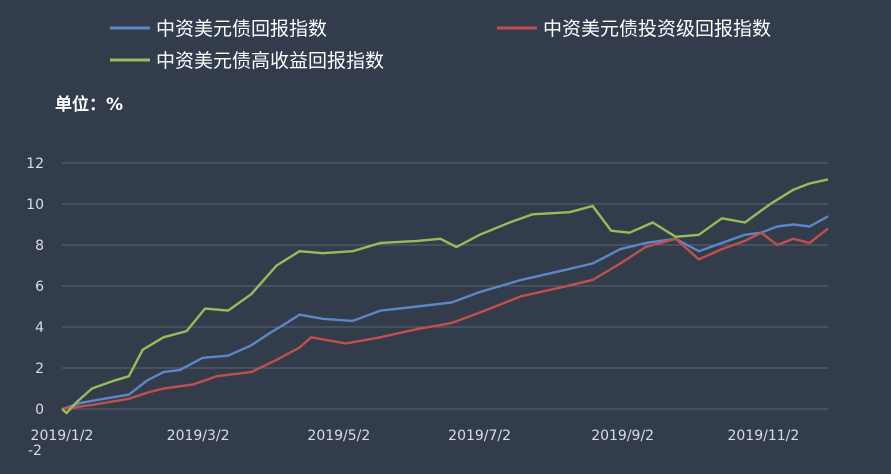  I want to click on x-tick-label-2: 2019/5/2, so click(338, 436).